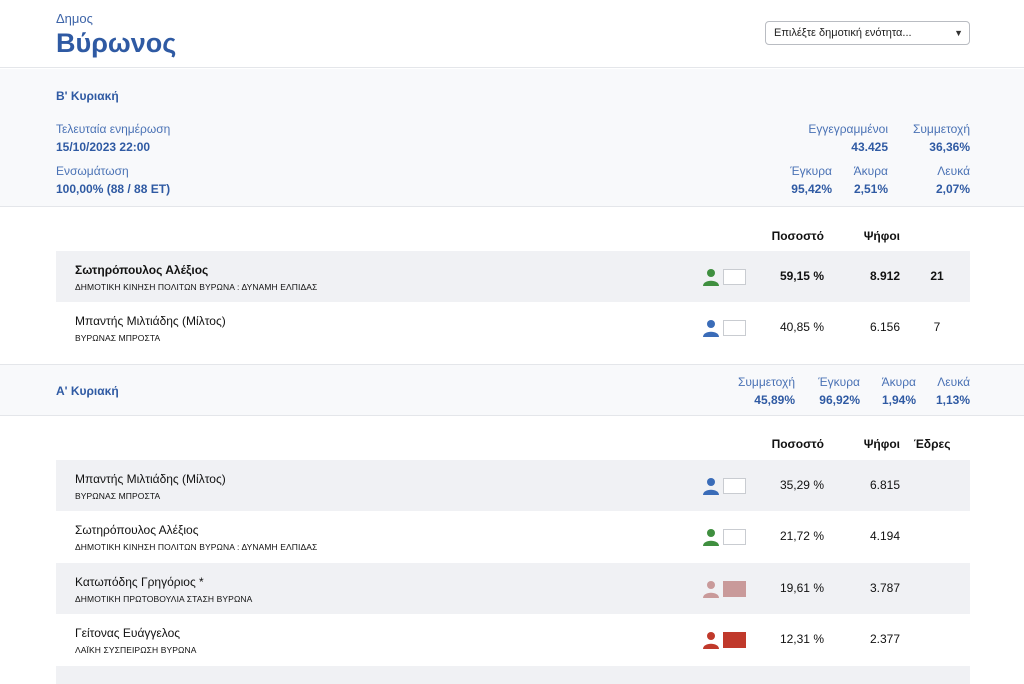  Describe the element at coordinates (958, 33) in the screenshot. I see `chevron-down-icon: ▼` at that location.